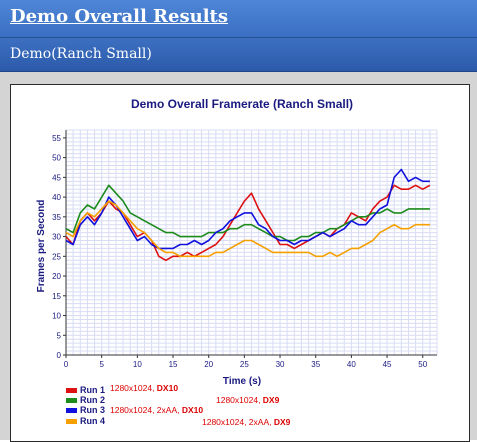  Describe the element at coordinates (56, 197) in the screenshot. I see `y-tick-label: 40` at that location.